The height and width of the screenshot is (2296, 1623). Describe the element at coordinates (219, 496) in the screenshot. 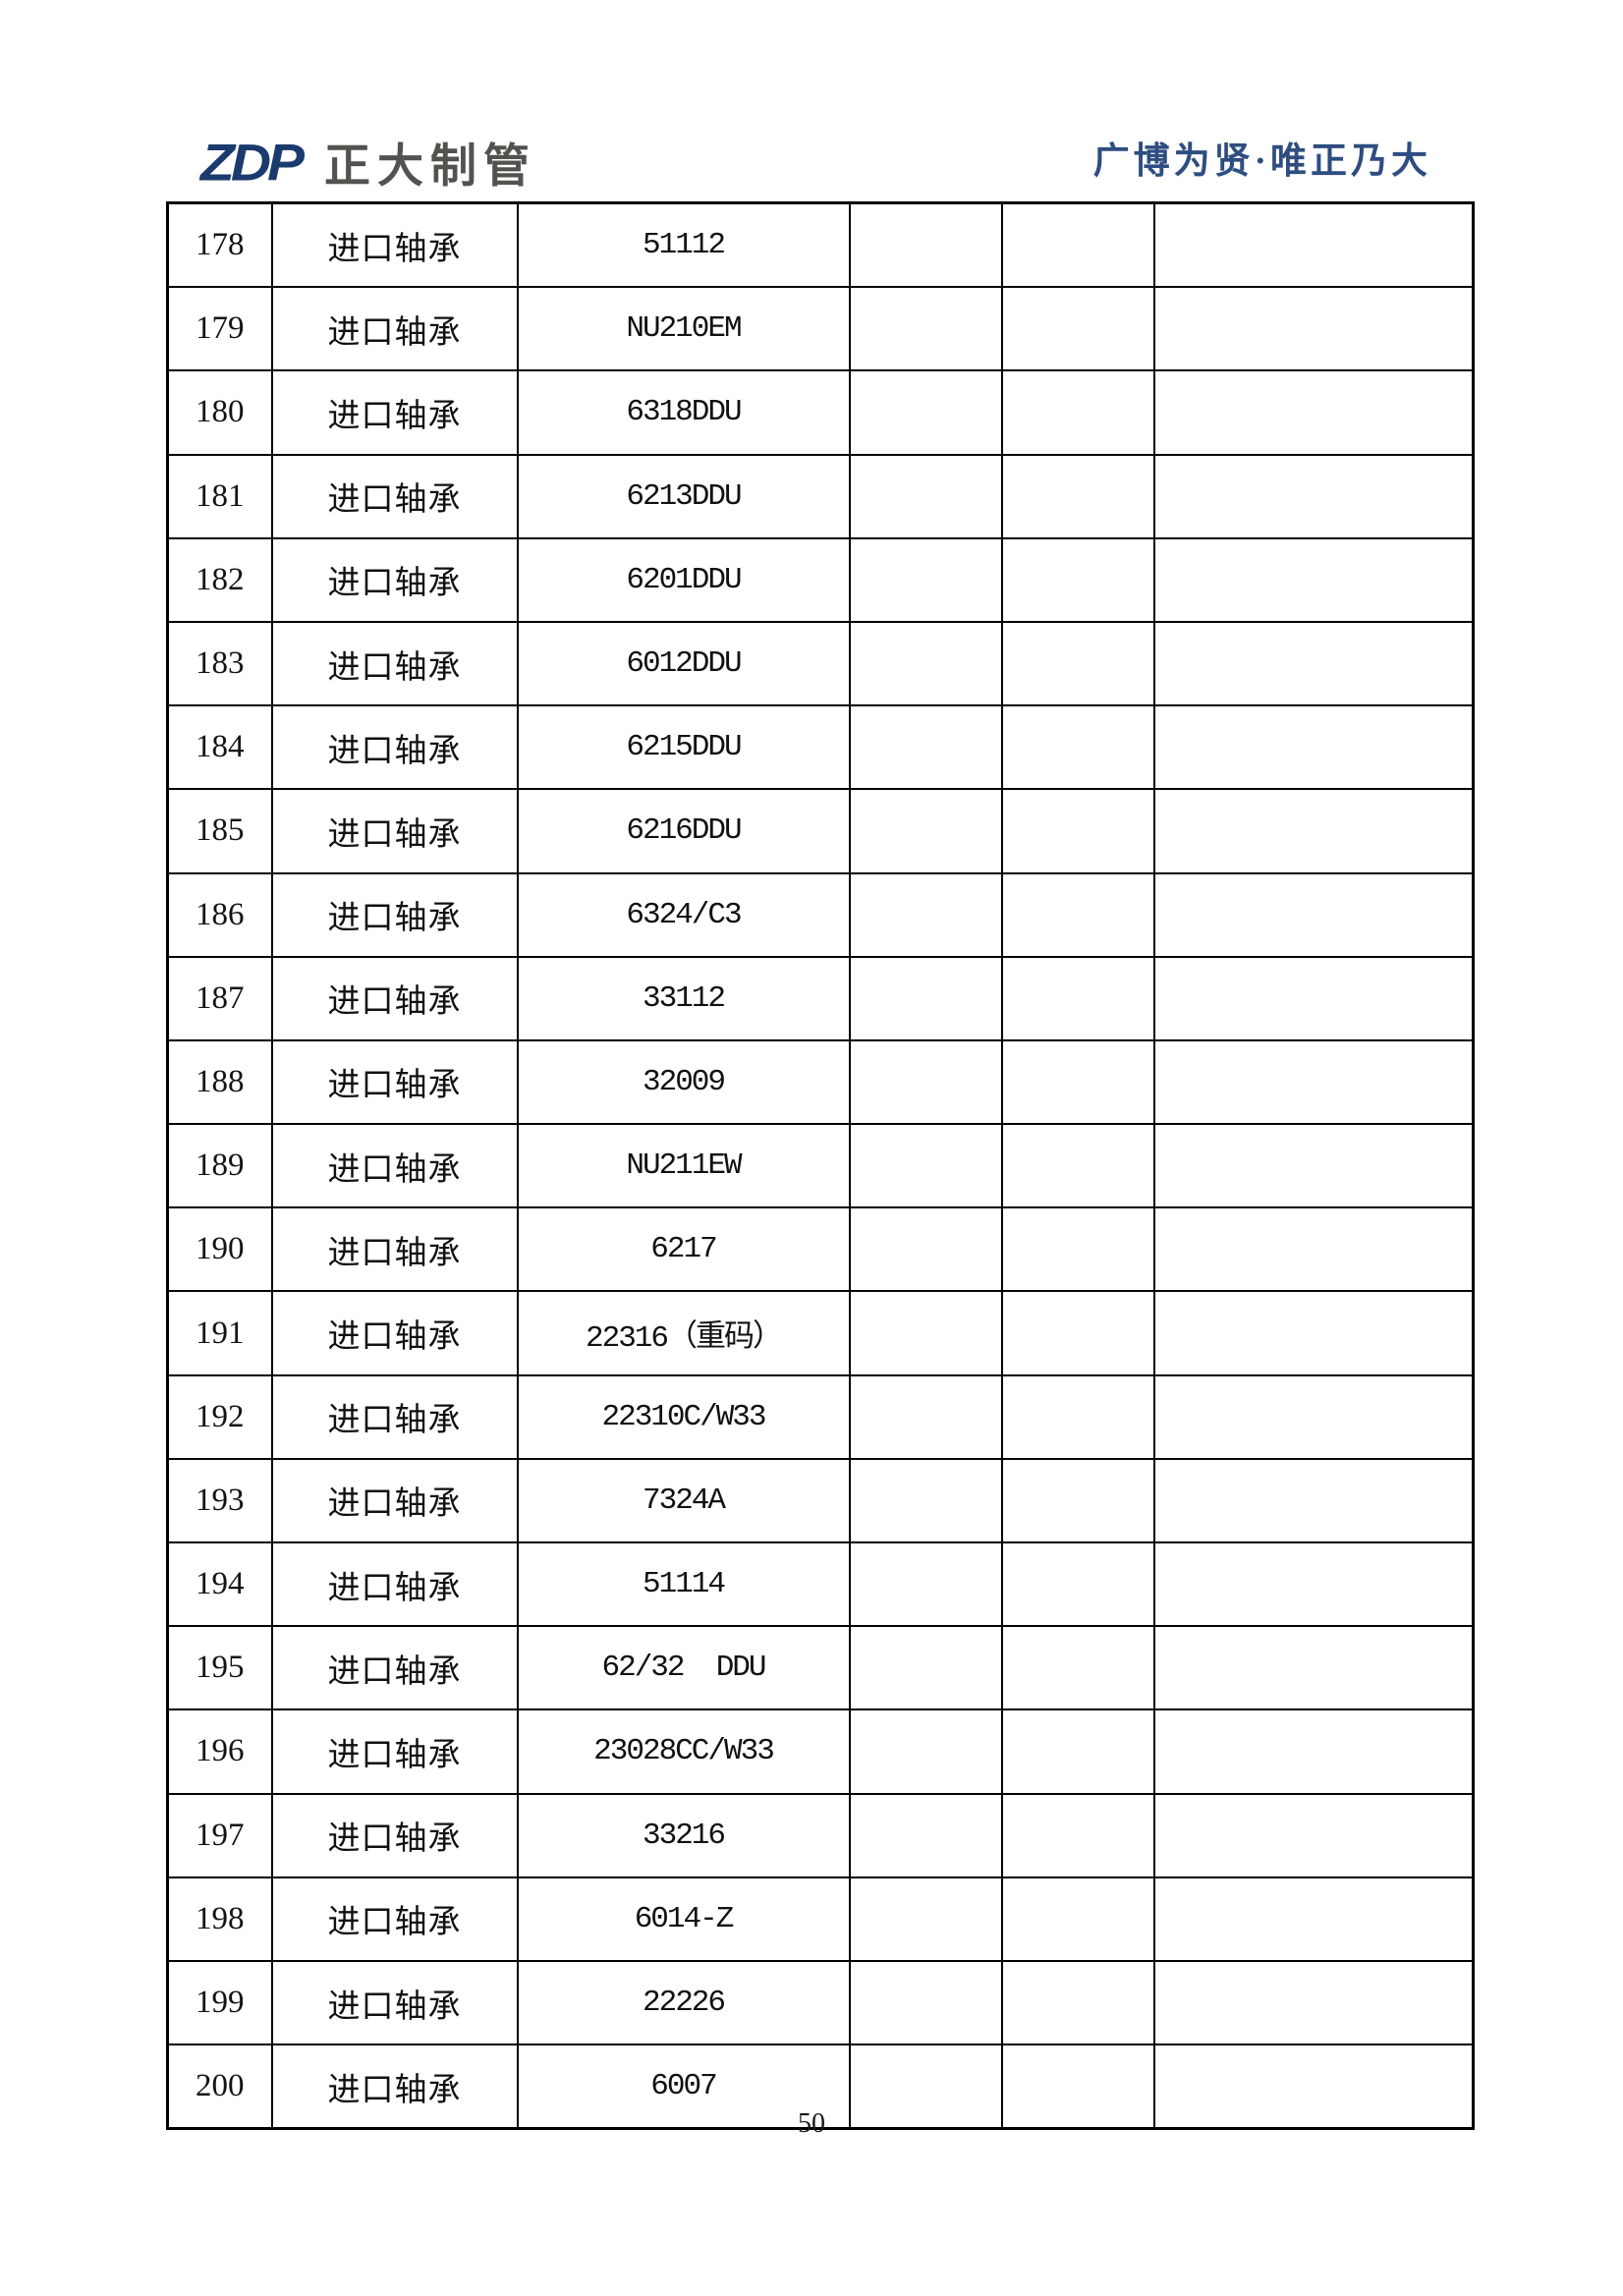

I see `row-number-cell: 181` at that location.